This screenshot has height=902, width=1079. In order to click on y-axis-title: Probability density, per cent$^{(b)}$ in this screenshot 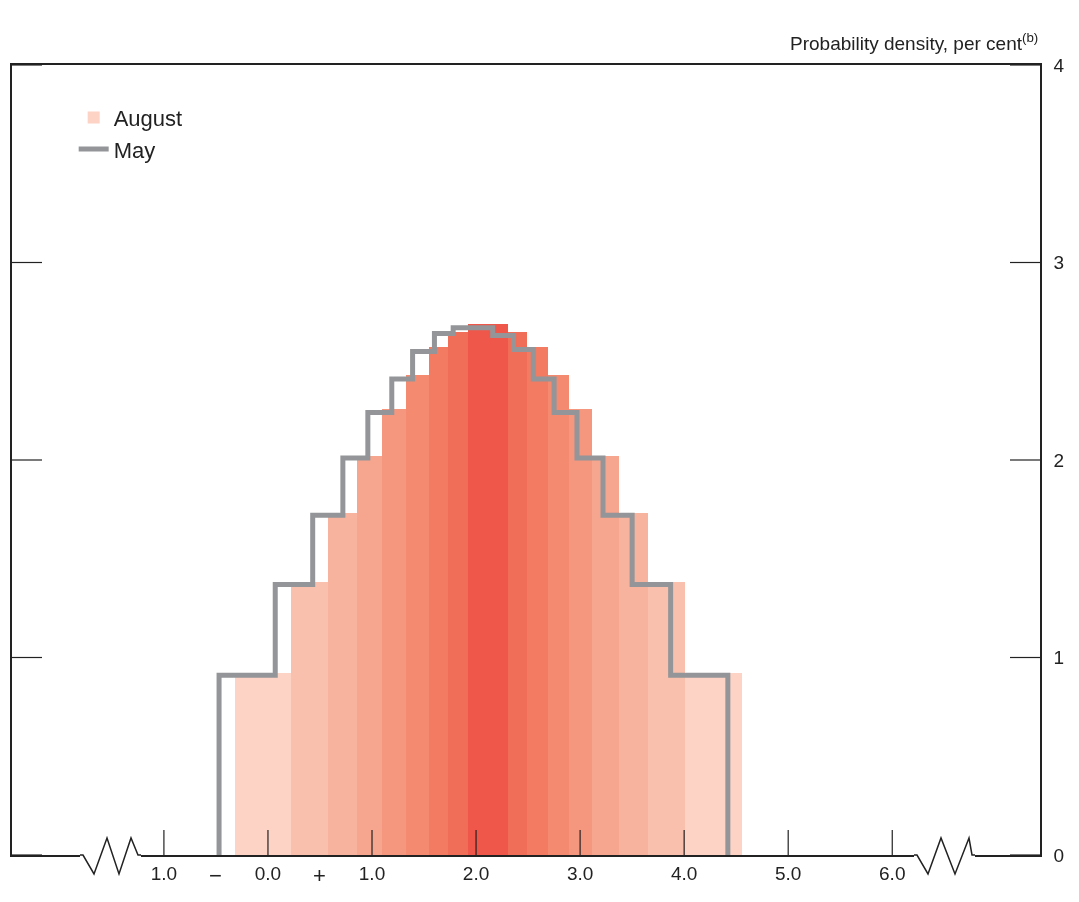, I will do `click(914, 42)`.